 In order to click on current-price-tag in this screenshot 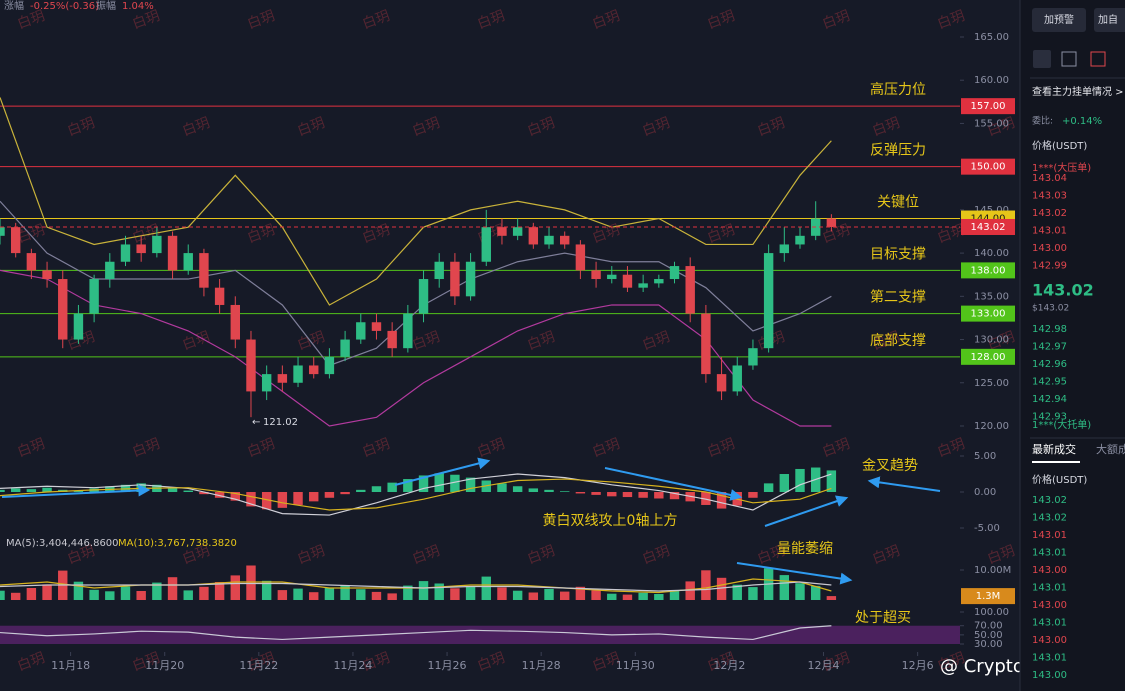, I will do `click(988, 226)`.